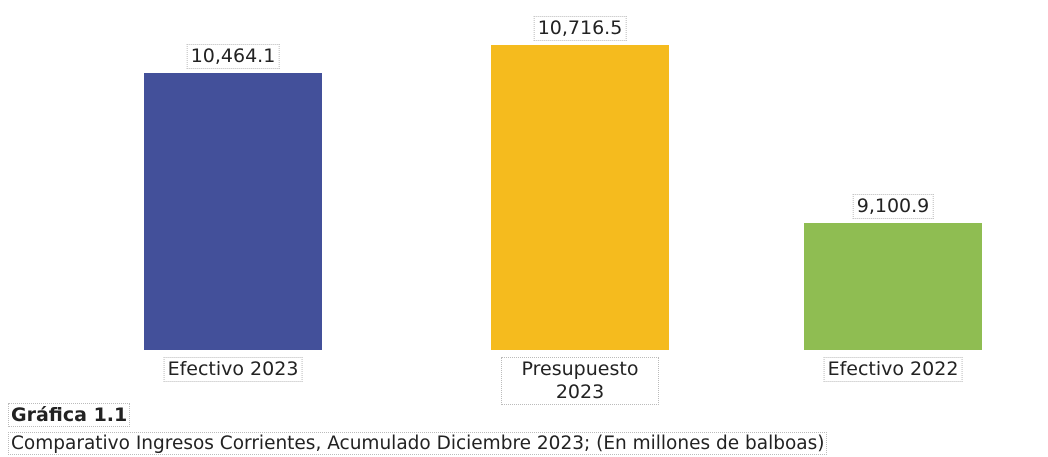 Image resolution: width=1048 pixels, height=457 pixels. What do you see at coordinates (233, 56) in the screenshot?
I see `value-label: 10,464.1` at bounding box center [233, 56].